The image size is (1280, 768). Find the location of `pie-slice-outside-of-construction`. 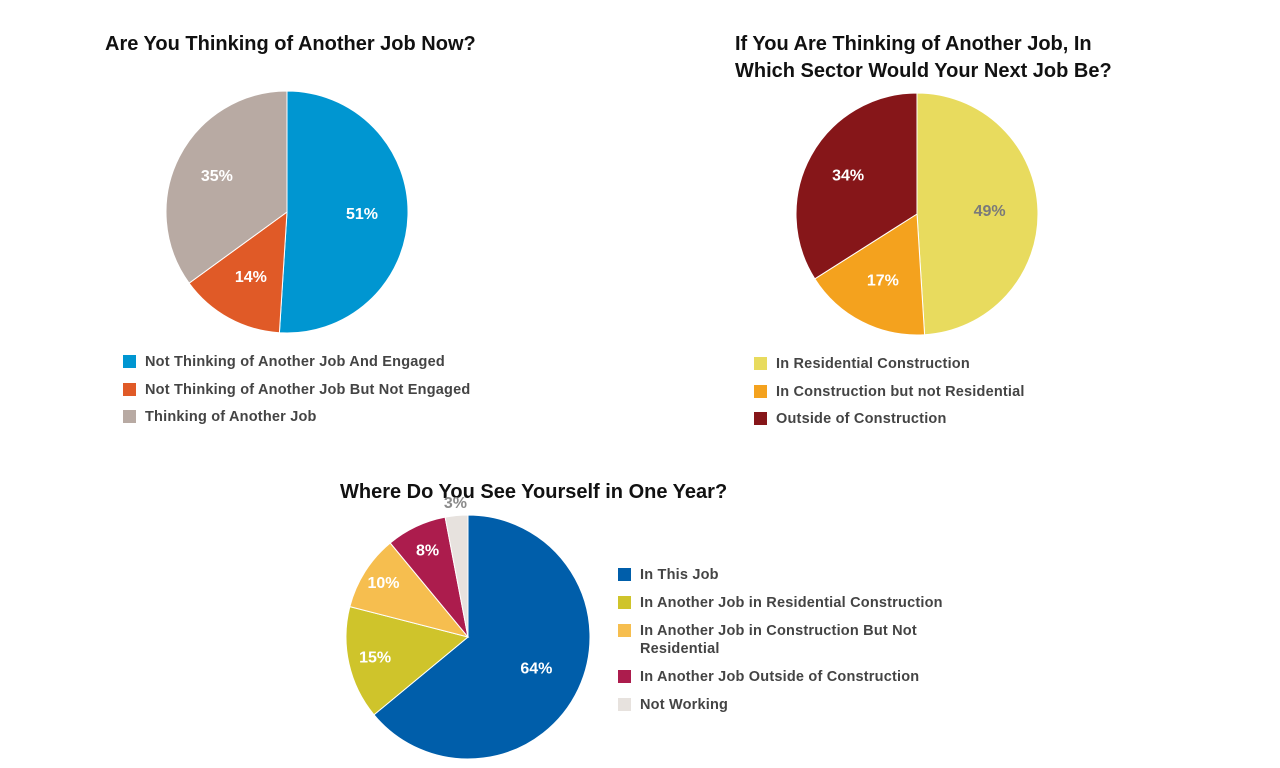

pie-slice-outside-of-construction is located at coordinates (856, 186).